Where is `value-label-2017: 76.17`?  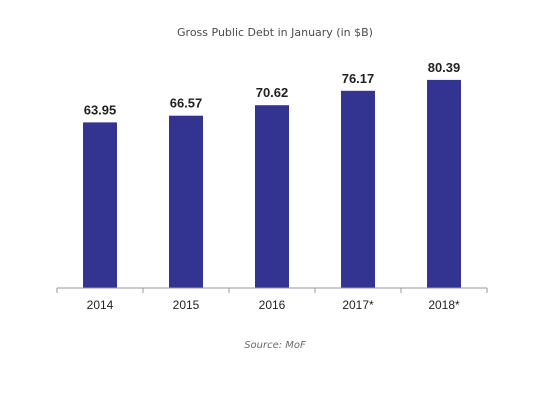
value-label-2017: 76.17 is located at coordinates (358, 78).